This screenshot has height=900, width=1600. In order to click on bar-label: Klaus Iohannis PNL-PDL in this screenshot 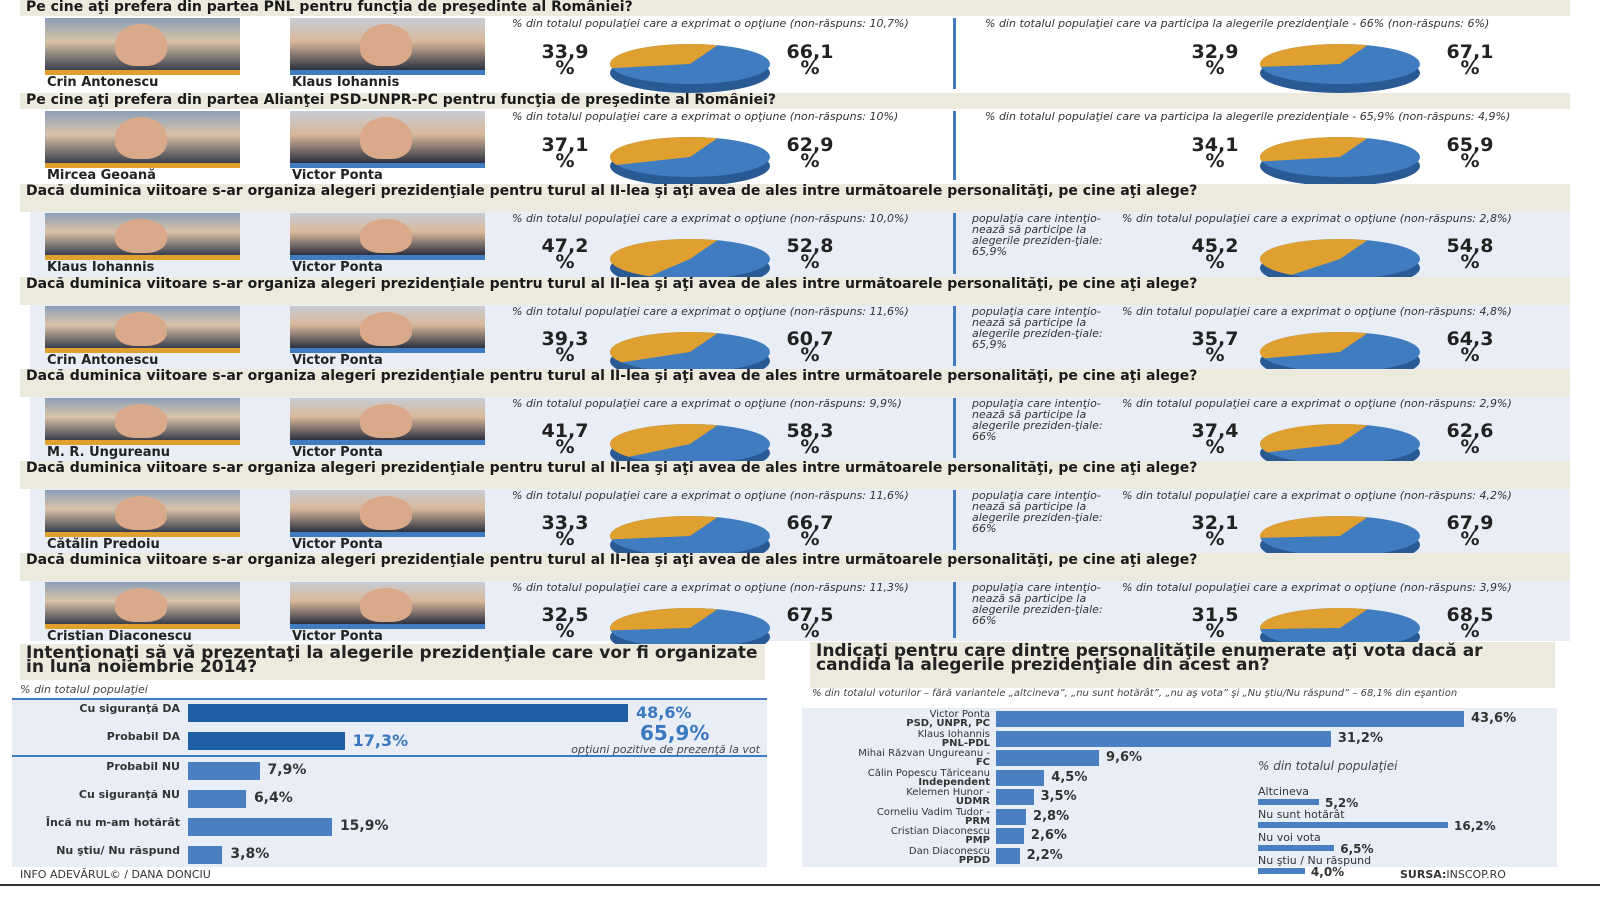, I will do `click(900, 739)`.